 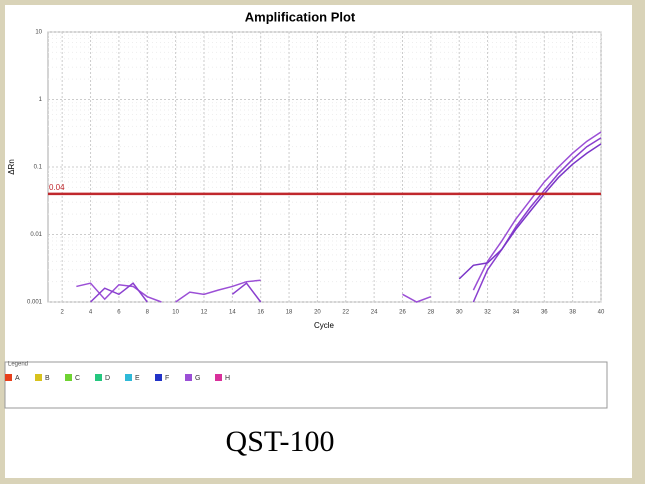 What do you see at coordinates (41, 100) in the screenshot?
I see `y-tick-label: 1` at bounding box center [41, 100].